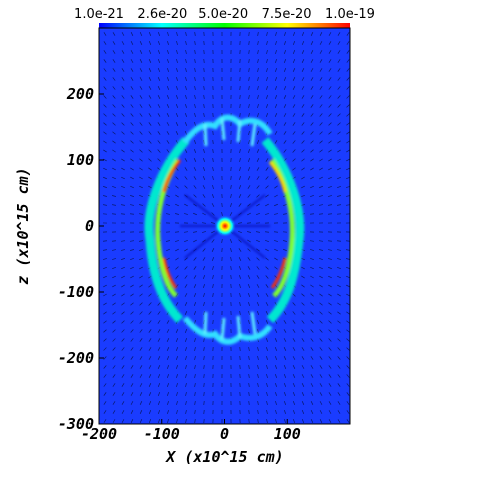 The width and height of the screenshot is (498, 498). I want to click on colorbar-tick-label: 5.0e-20, so click(223, 14).